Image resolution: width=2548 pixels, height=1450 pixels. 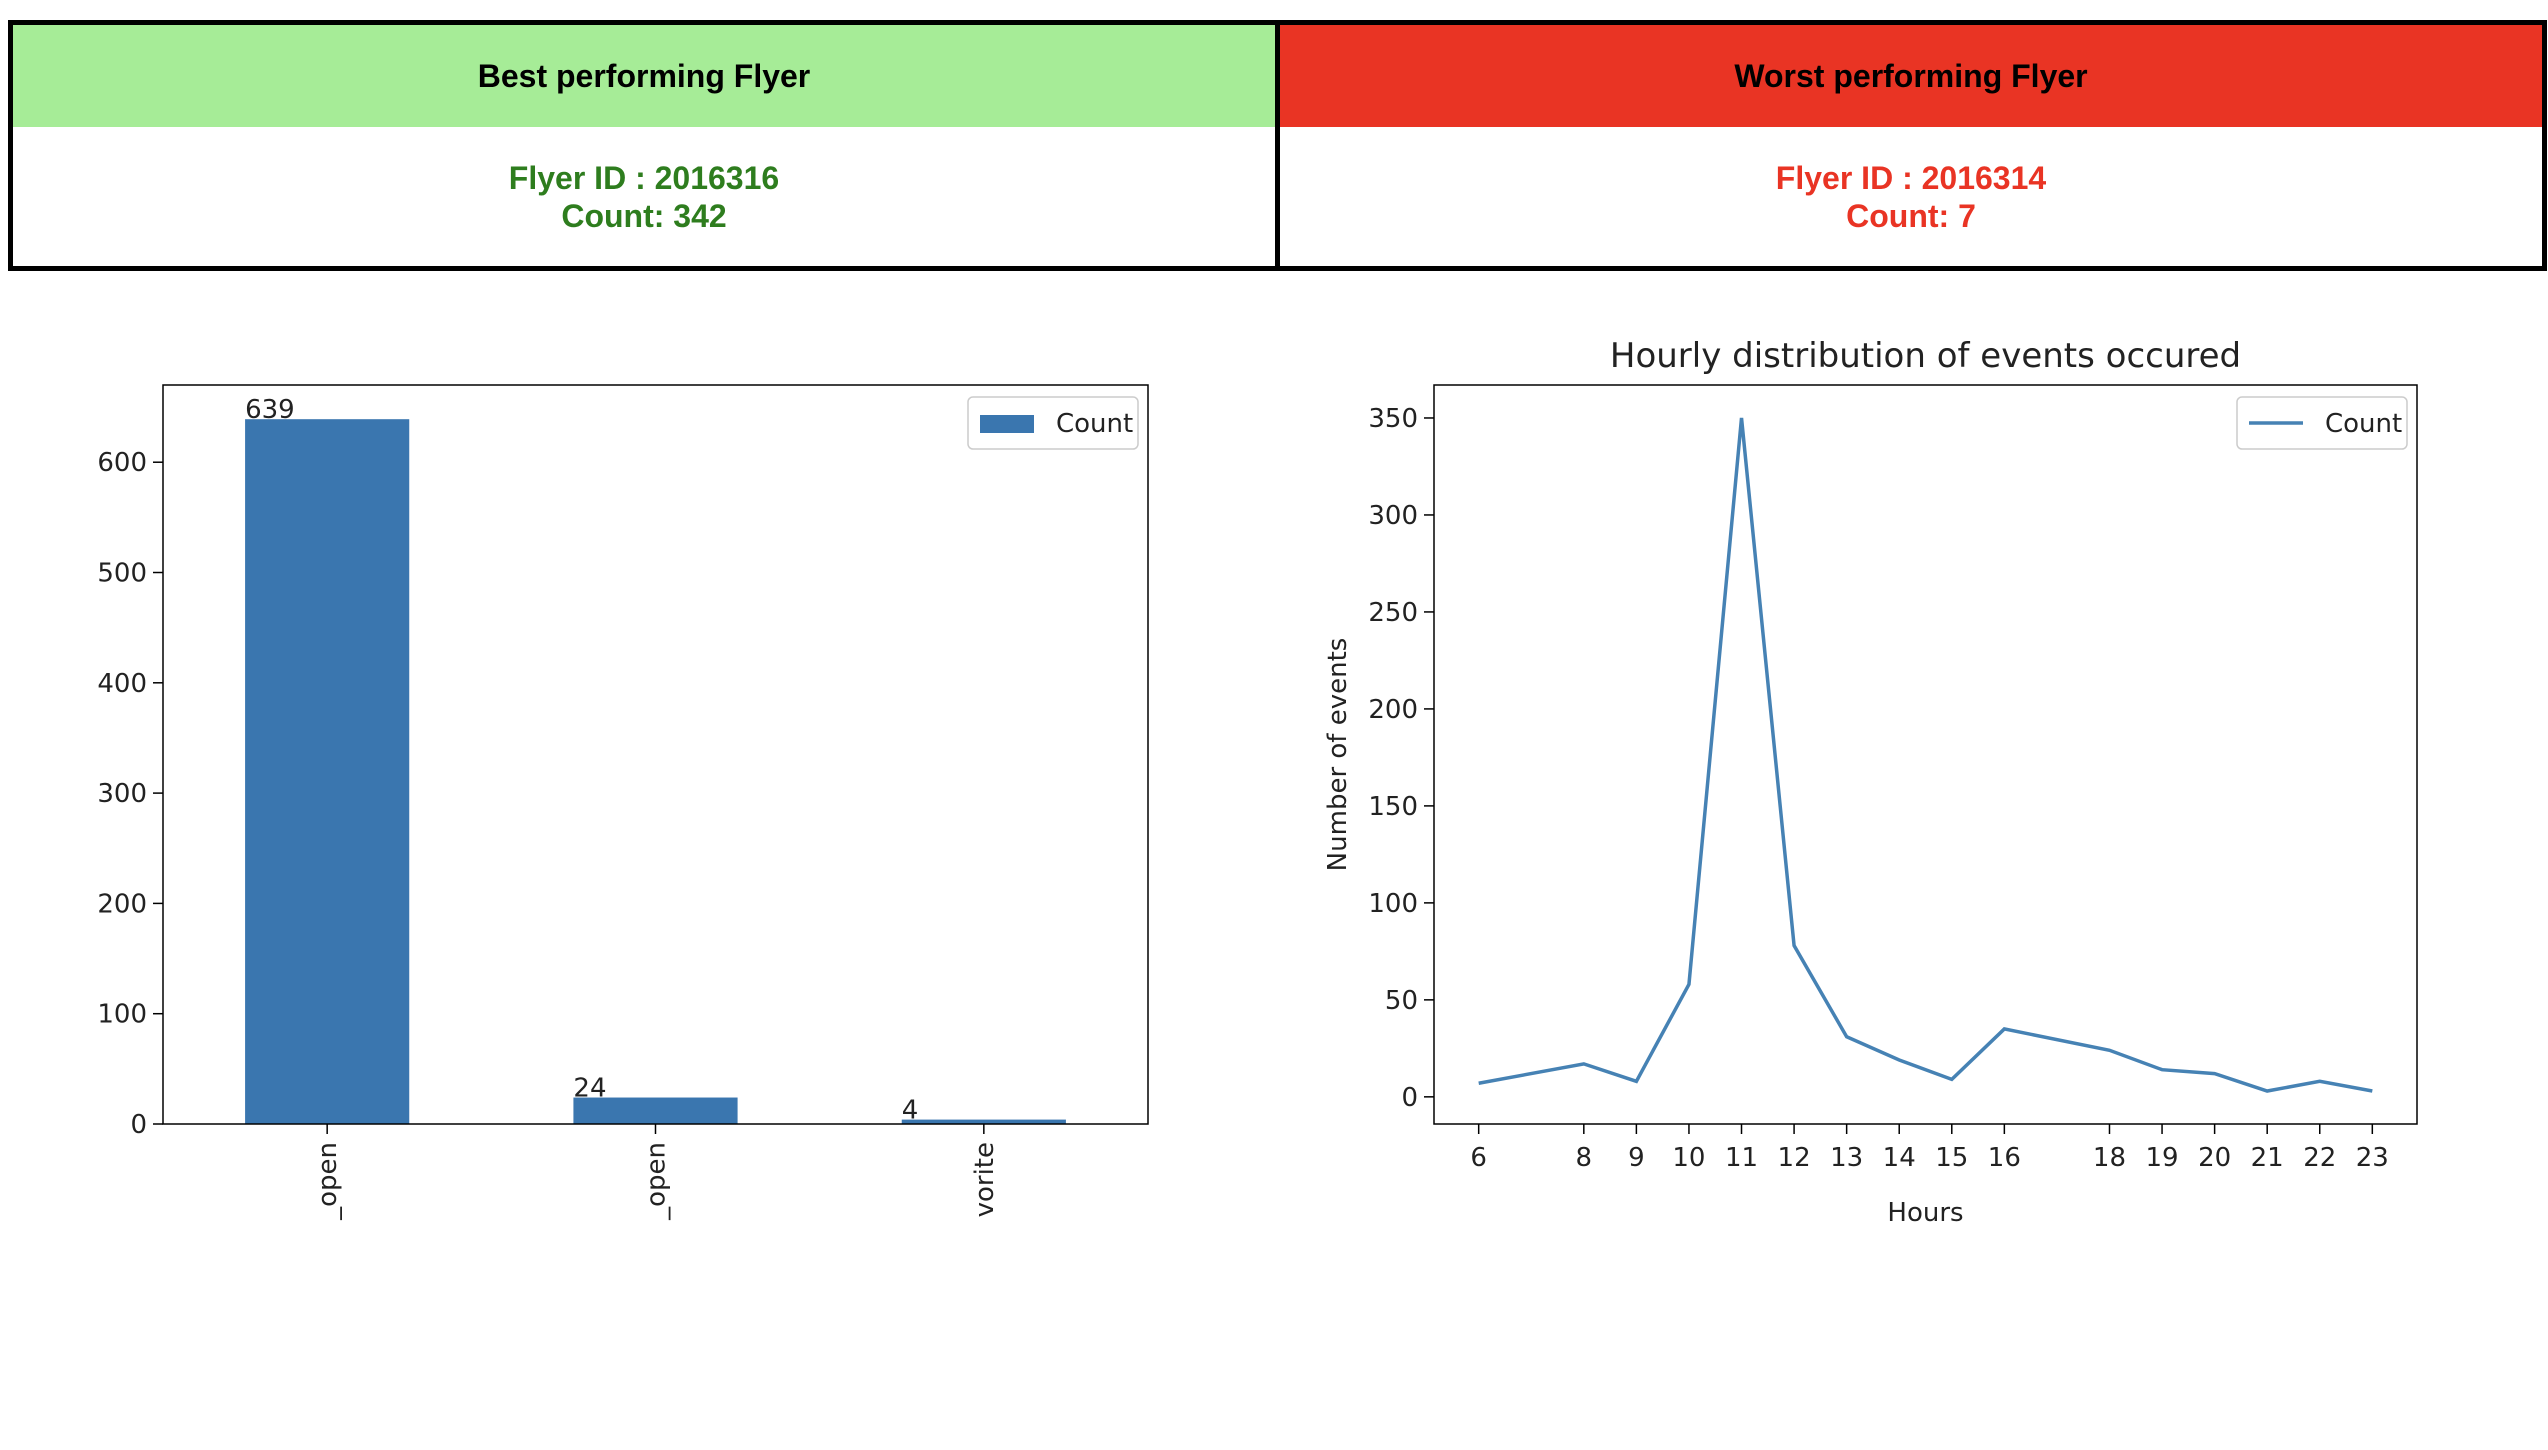 I want to click on y-tick-label: 400, so click(x=122, y=684).